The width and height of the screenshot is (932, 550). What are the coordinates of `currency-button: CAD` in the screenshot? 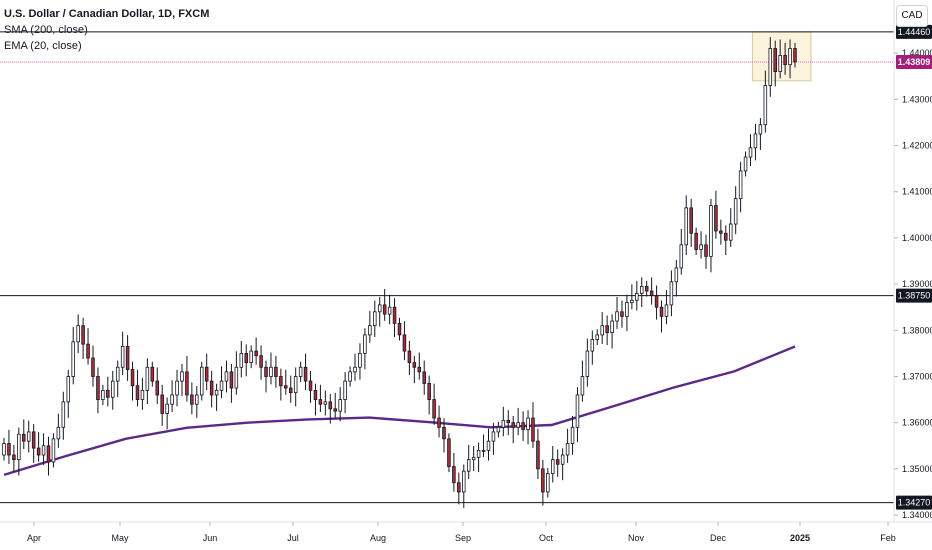 It's located at (912, 16).